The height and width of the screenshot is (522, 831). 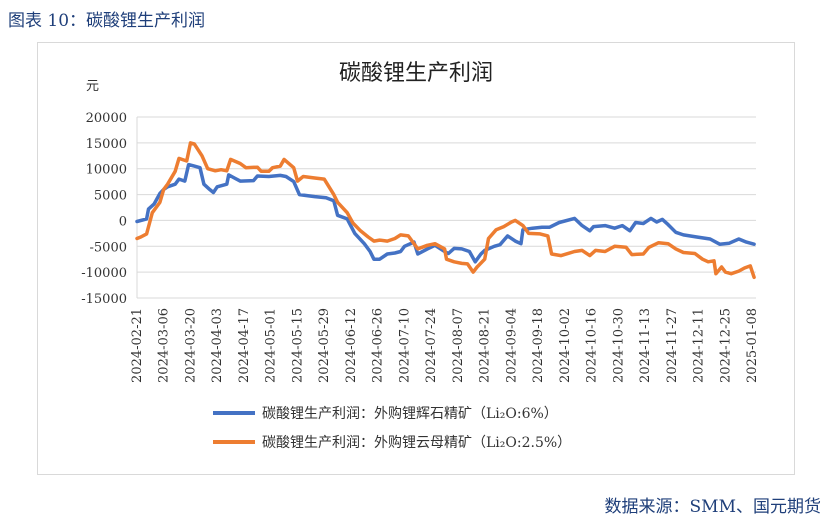 What do you see at coordinates (410, 414) in the screenshot?
I see `legend-label-series-1: 碳酸锂生产利润：外购锂辉石精矿（Li₂O:6%）` at bounding box center [410, 414].